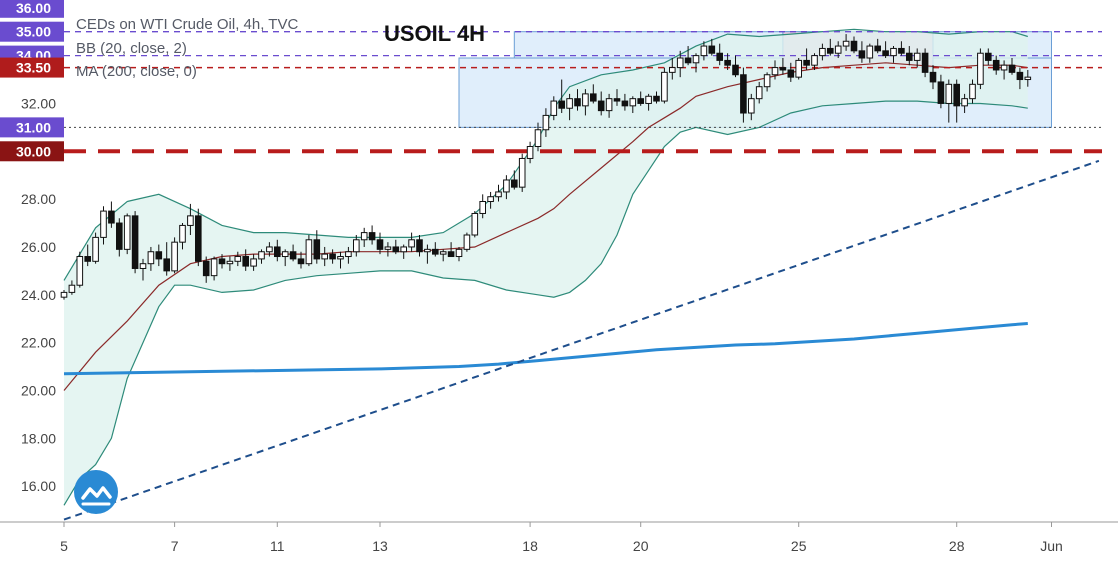 This screenshot has height=562, width=1118. What do you see at coordinates (187, 24) in the screenshot?
I see `symbol-line: CEDs on WTI Crude Oil, 4h, TVC` at bounding box center [187, 24].